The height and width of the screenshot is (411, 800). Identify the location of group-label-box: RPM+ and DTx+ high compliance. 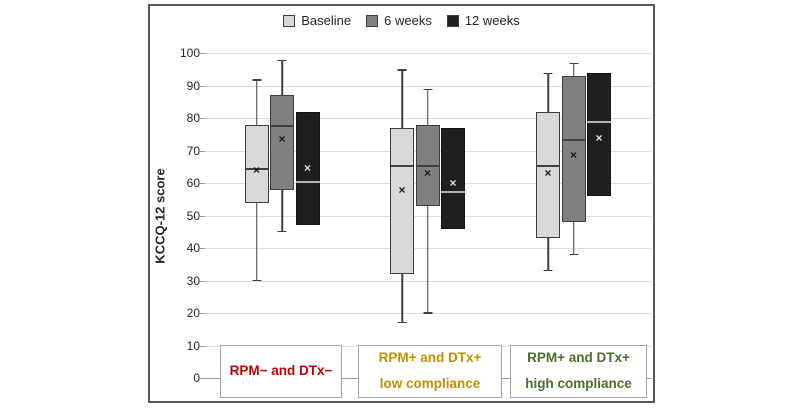
(578, 371).